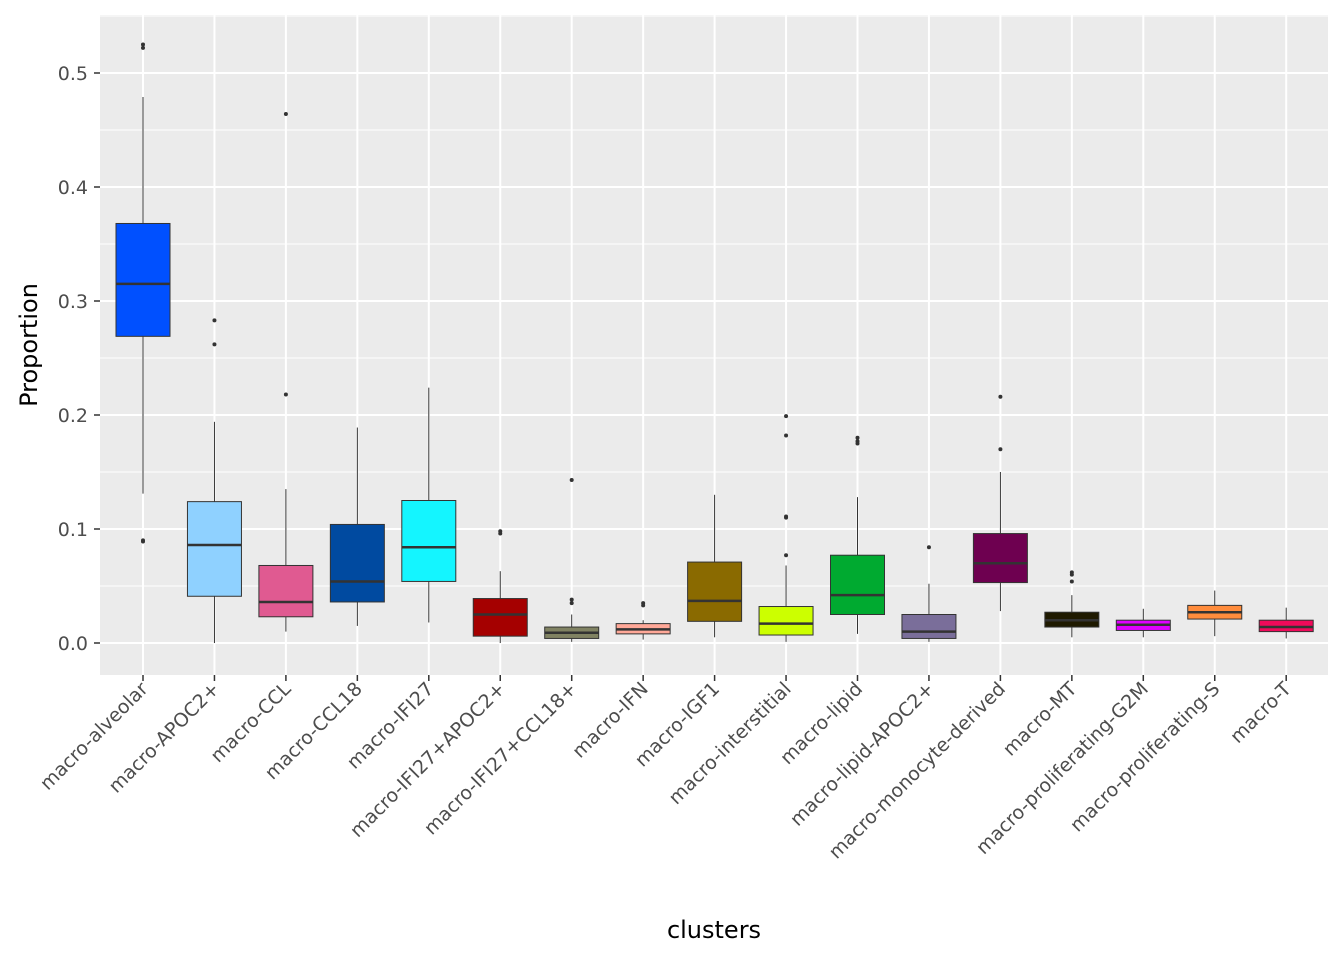 The width and height of the screenshot is (1344, 960). Describe the element at coordinates (1000, 558) in the screenshot. I see `box-macro-monocyte-derived` at that location.